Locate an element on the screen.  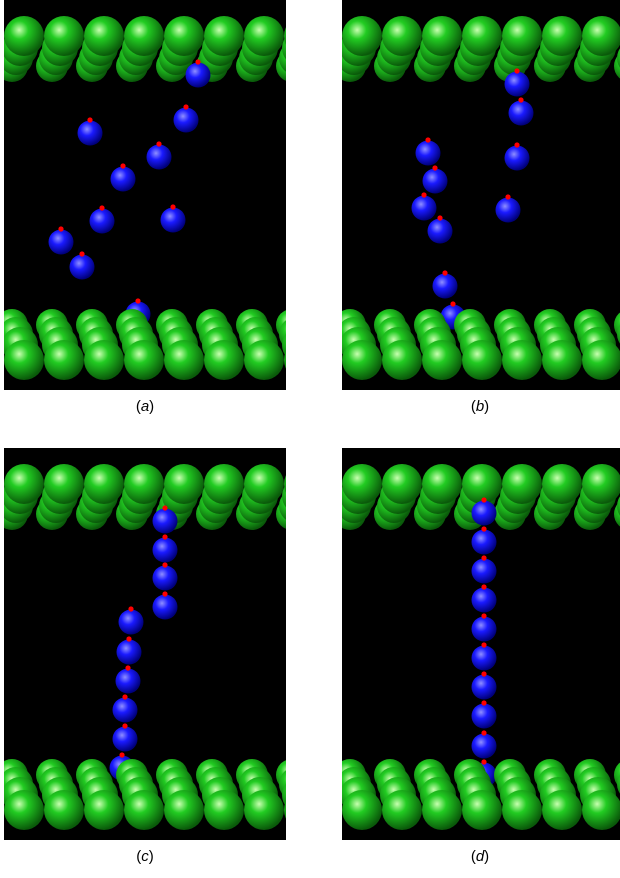
panel-a-label: a is located at coordinates (145, 406).